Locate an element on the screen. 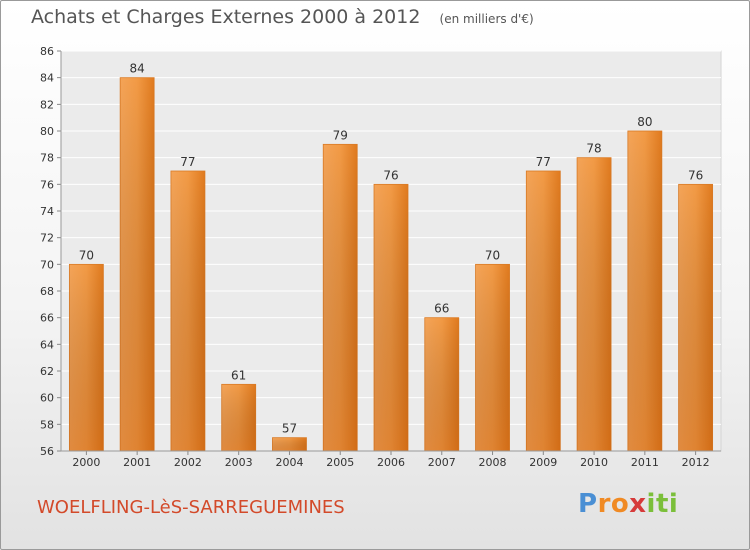 Image resolution: width=750 pixels, height=550 pixels. proxiti-logo: Proxiti is located at coordinates (628, 504).